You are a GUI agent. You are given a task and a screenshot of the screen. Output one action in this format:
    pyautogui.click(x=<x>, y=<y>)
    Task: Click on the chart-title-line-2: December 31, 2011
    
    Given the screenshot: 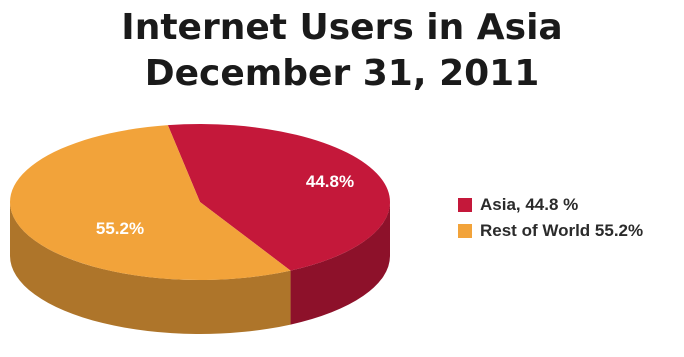 What is the action you would take?
    pyautogui.click(x=342, y=73)
    